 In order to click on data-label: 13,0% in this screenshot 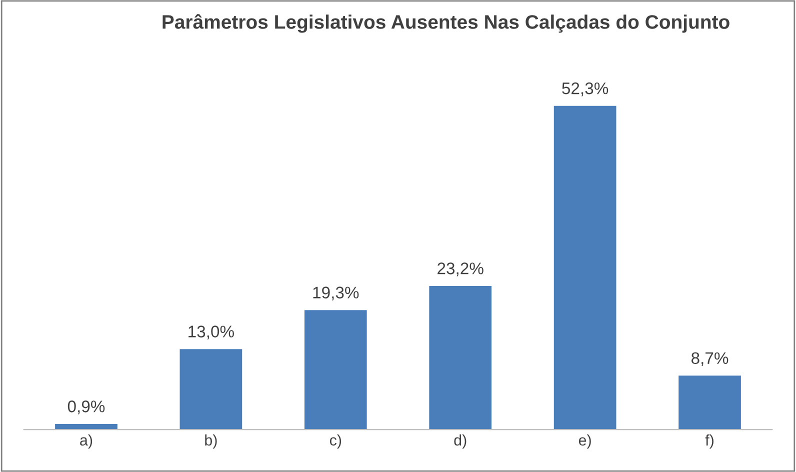, I will do `click(211, 333)`.